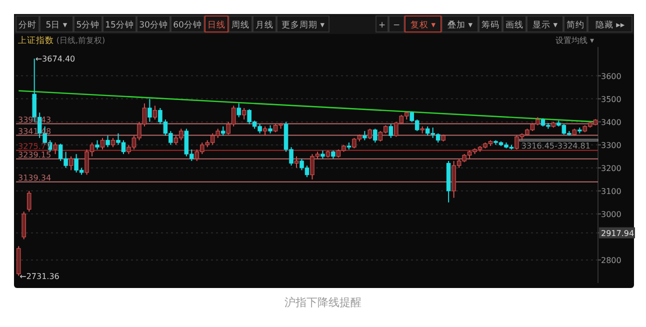 This screenshot has width=646, height=327. What do you see at coordinates (423, 24) in the screenshot?
I see `button: 复权 ▾` at bounding box center [423, 24].